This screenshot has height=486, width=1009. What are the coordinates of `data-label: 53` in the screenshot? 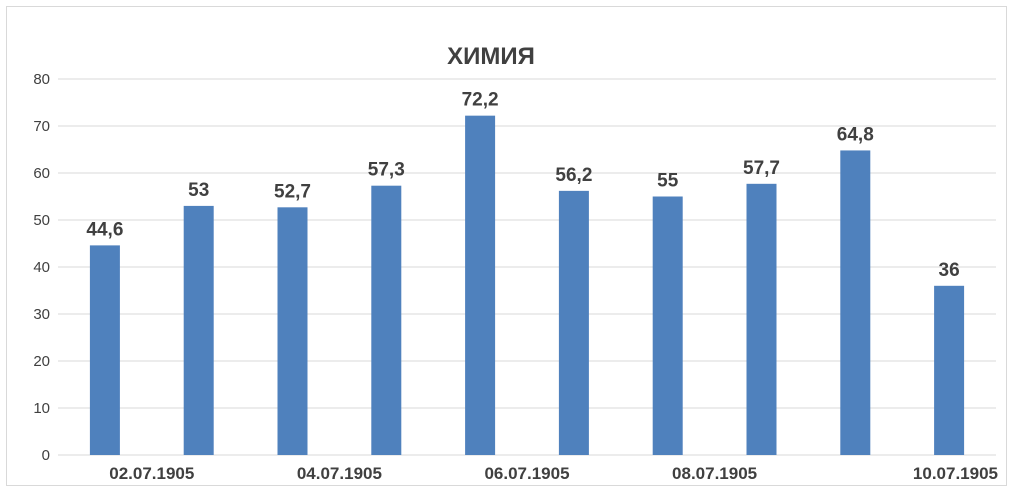 It's located at (198, 190).